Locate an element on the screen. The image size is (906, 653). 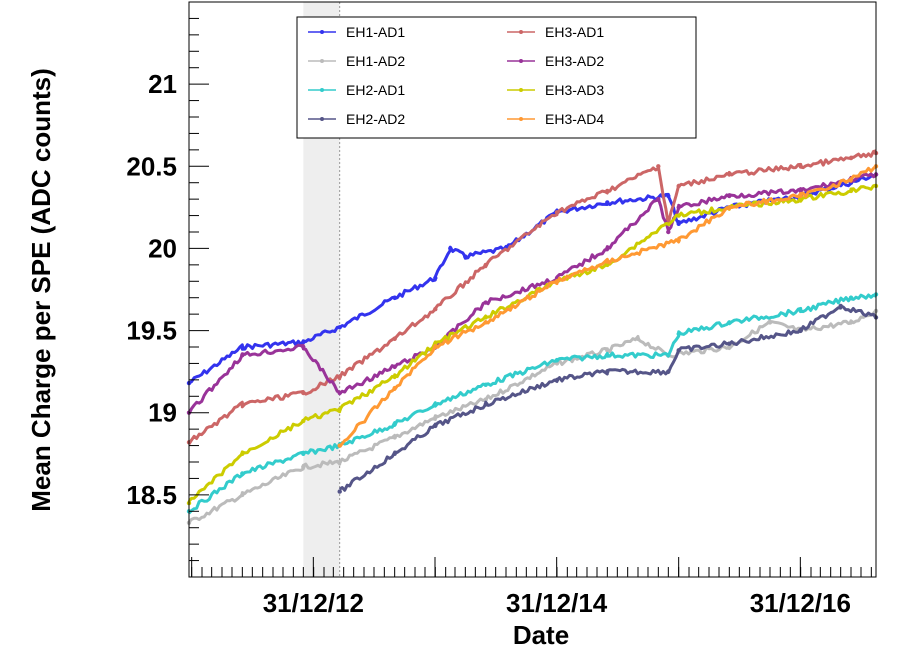
y-tick-label: 19 is located at coordinates (162, 413).